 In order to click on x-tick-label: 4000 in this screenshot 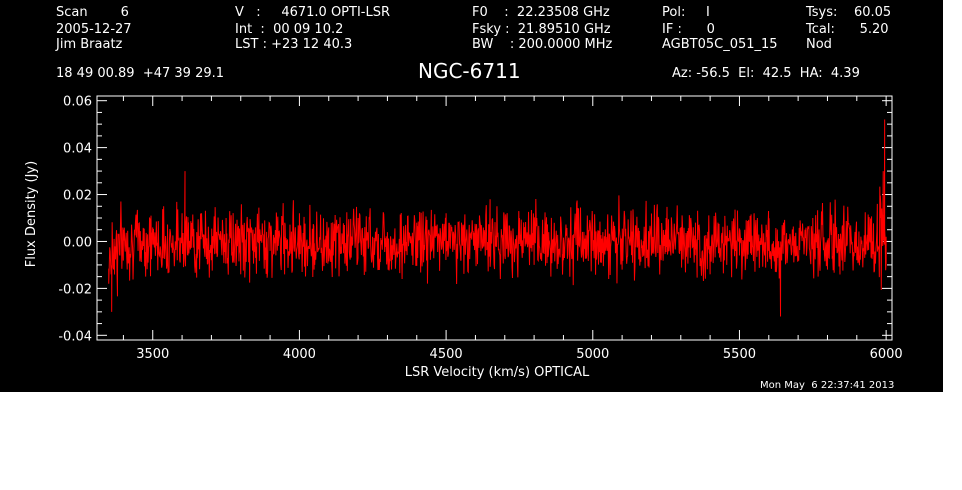, I will do `click(299, 354)`.